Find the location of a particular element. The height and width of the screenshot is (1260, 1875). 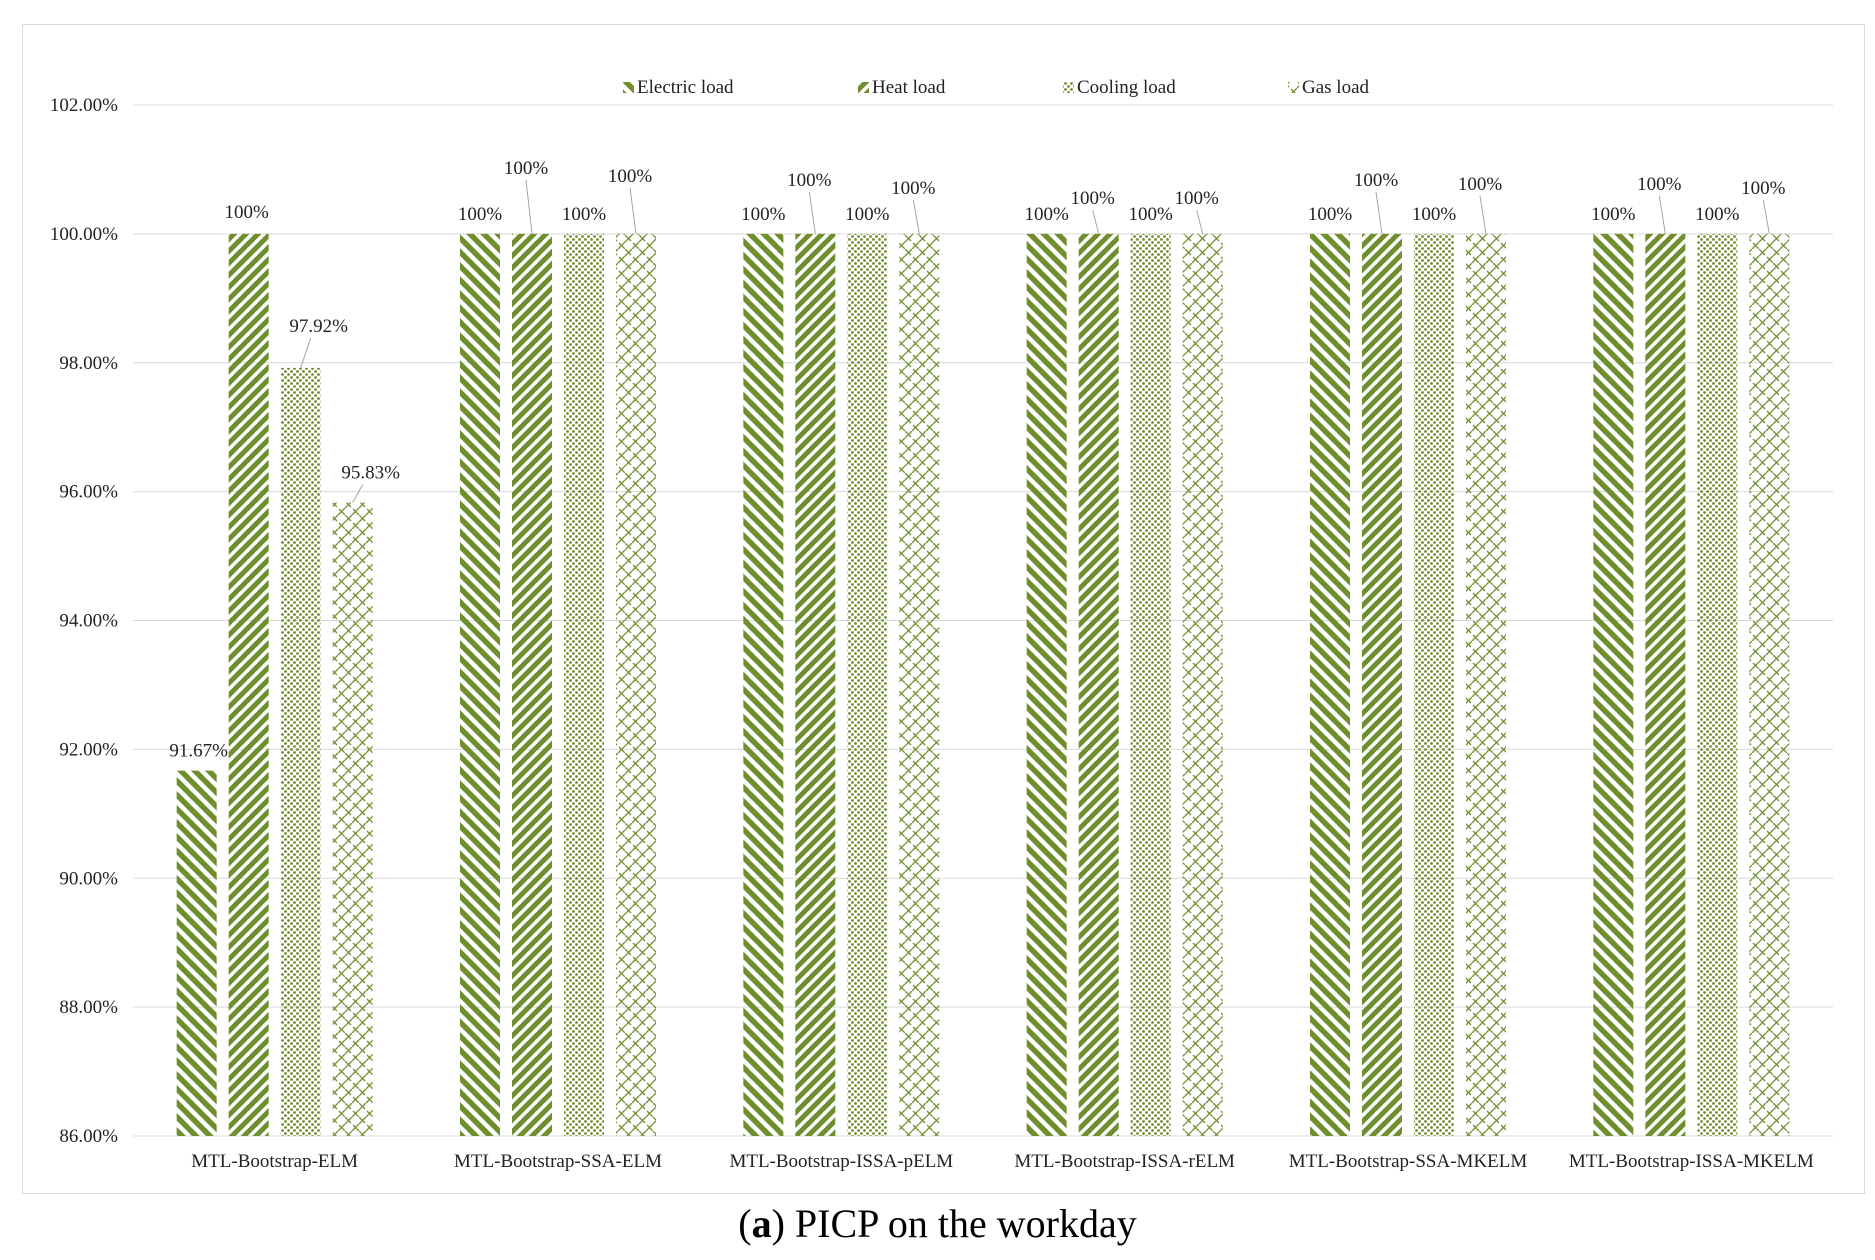

legend-swatch-electric-load is located at coordinates (628, 87).